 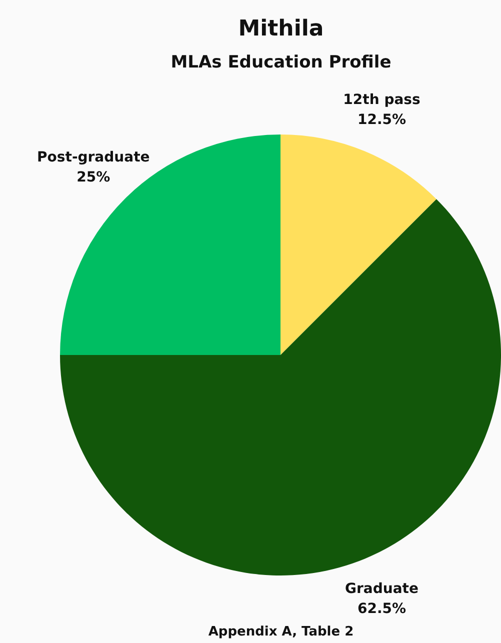 What do you see at coordinates (281, 62) in the screenshot?
I see `chart-subtitle: MLAs Education Profile` at bounding box center [281, 62].